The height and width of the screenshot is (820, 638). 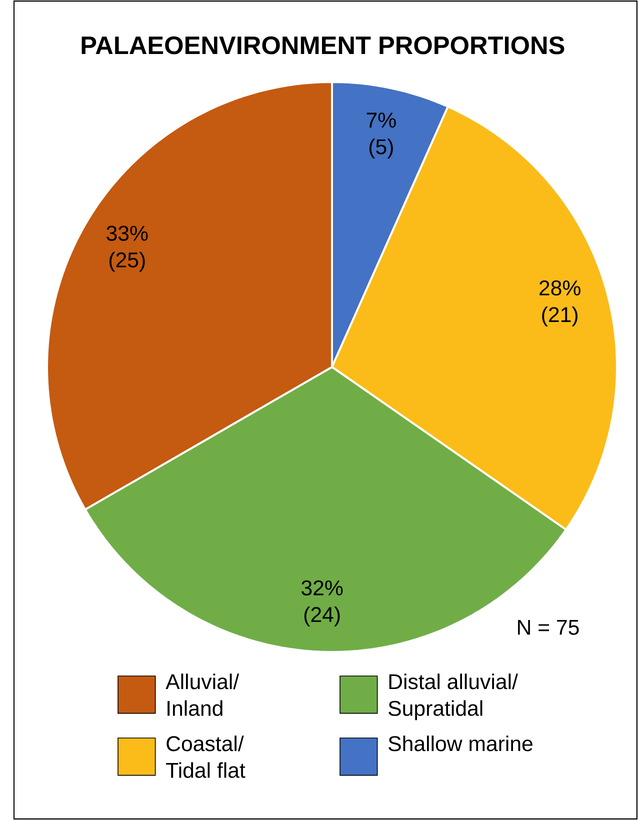 I want to click on chart-title: PALAEOENVIRONMENT PROPORTIONS, so click(x=323, y=45).